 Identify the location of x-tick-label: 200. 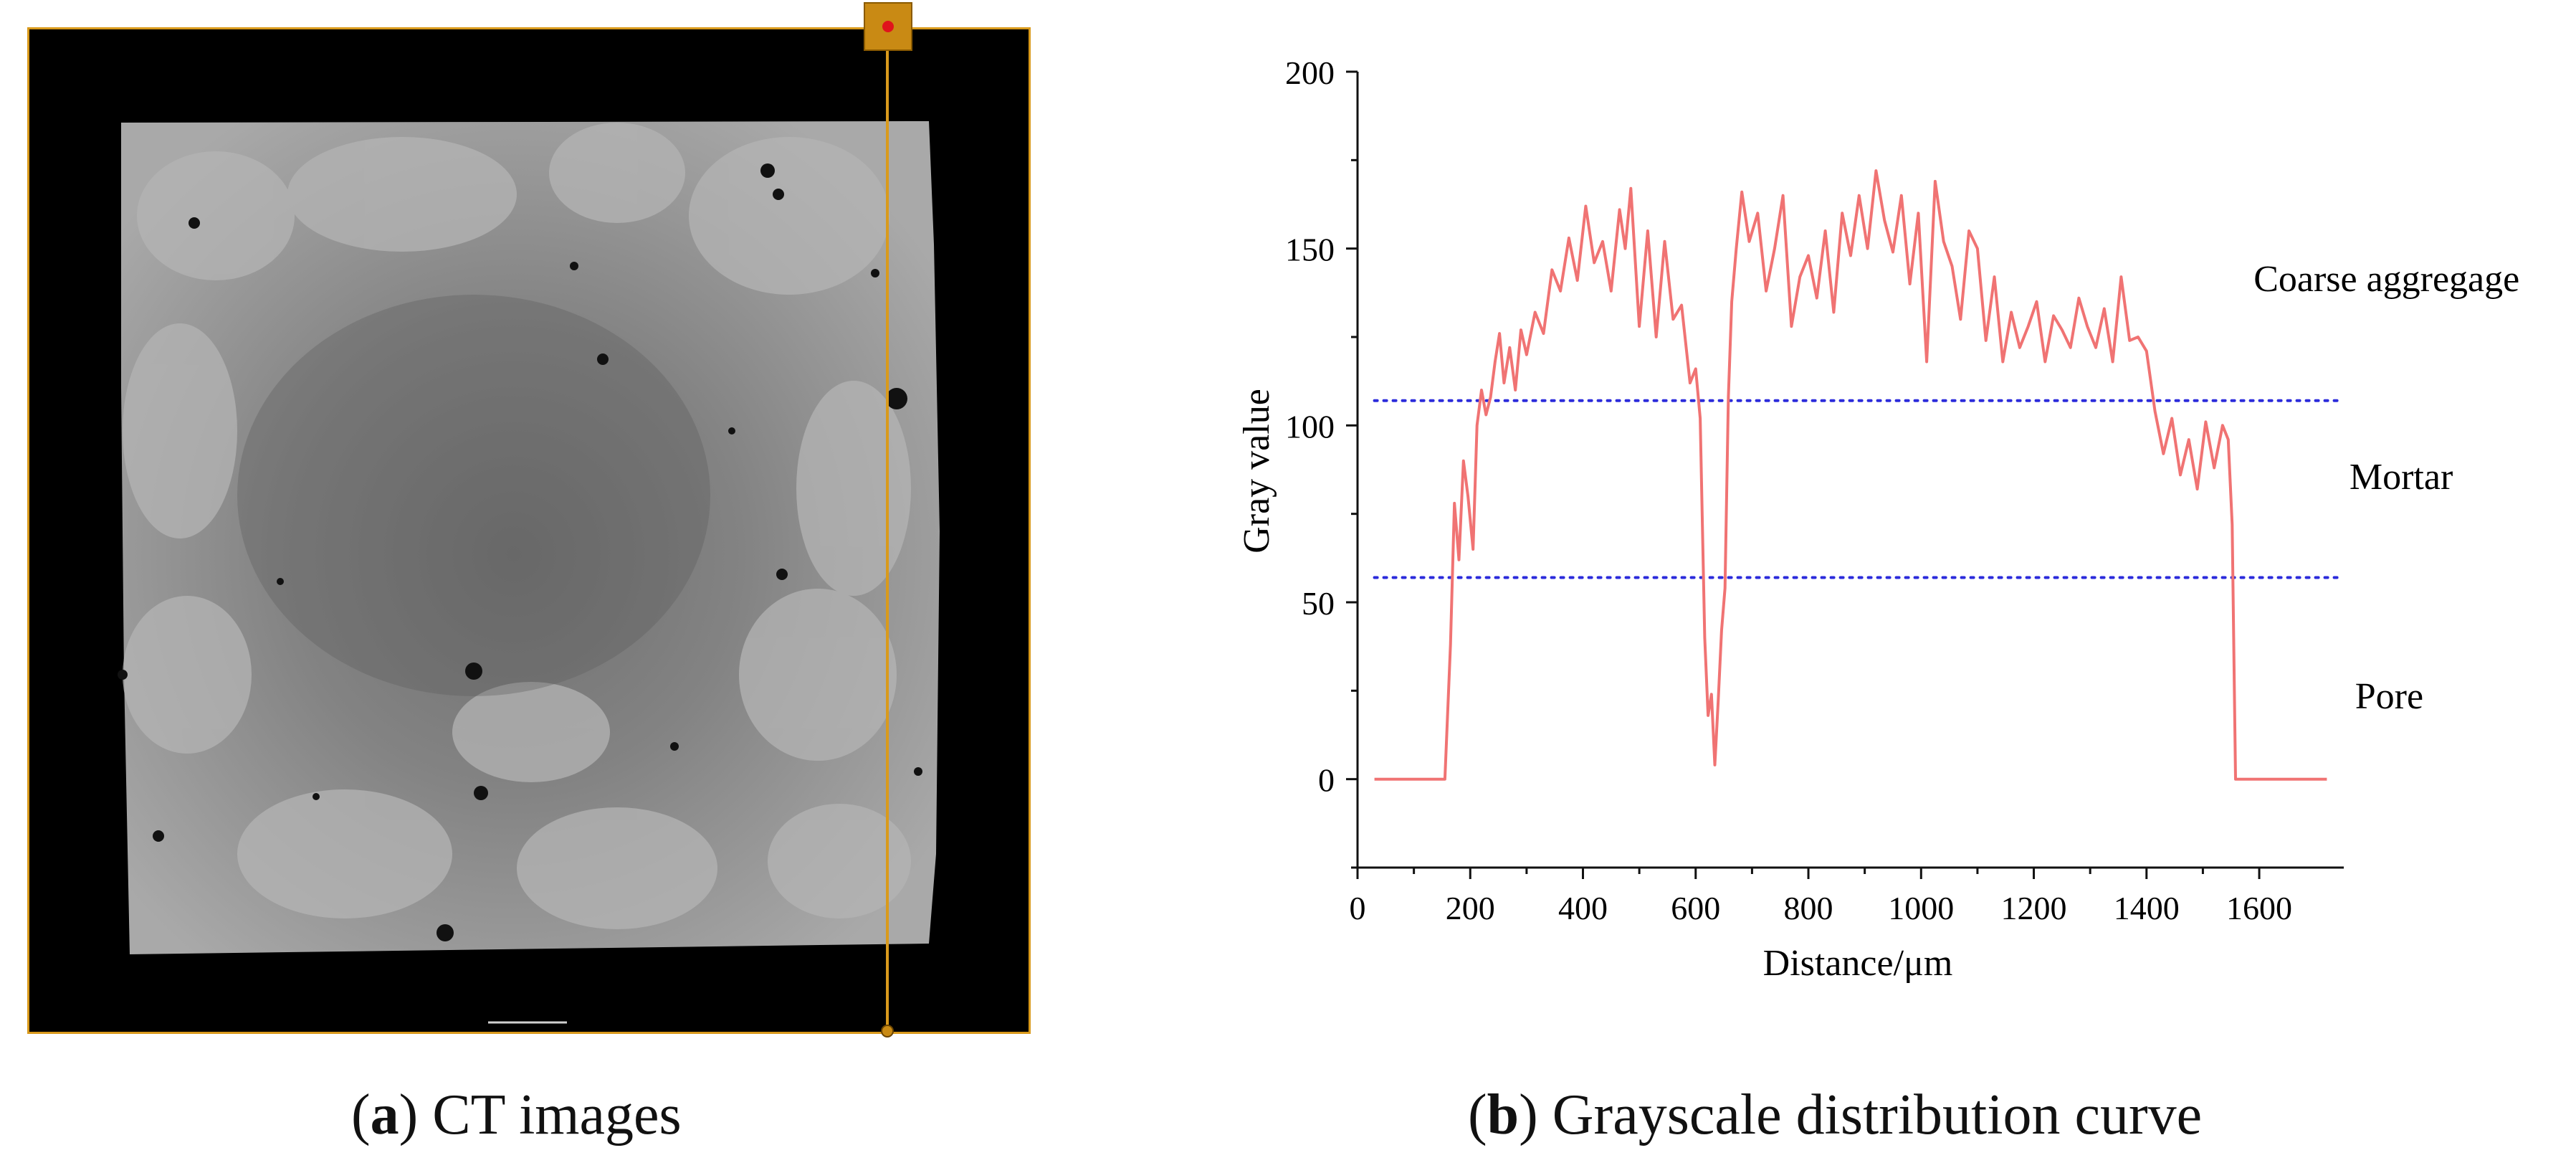
(1470, 908).